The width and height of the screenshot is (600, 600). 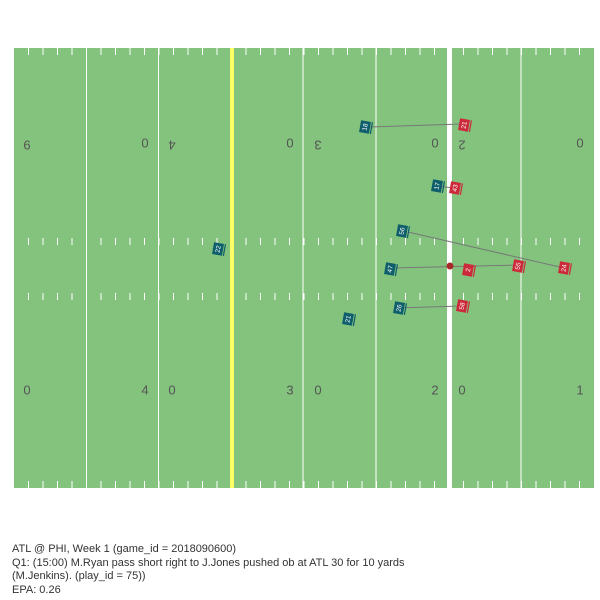 I want to click on player-marker-defense-2: 2, so click(x=469, y=270).